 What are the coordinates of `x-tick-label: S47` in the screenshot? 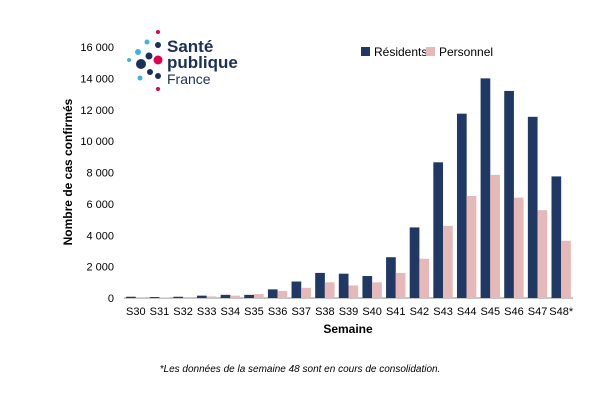 It's located at (538, 312).